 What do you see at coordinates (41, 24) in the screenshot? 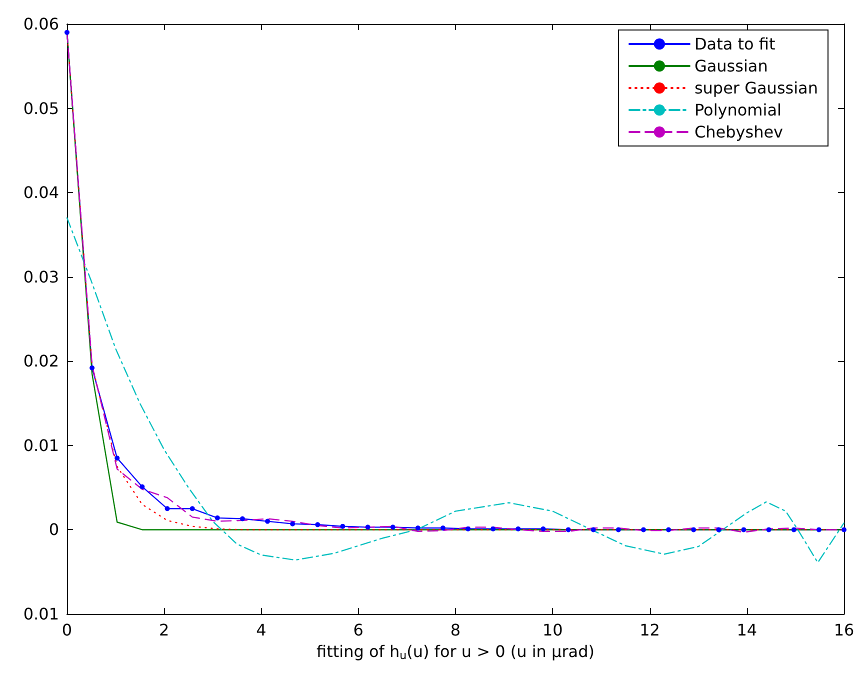
I see `y-tick-label: 0.06` at bounding box center [41, 24].